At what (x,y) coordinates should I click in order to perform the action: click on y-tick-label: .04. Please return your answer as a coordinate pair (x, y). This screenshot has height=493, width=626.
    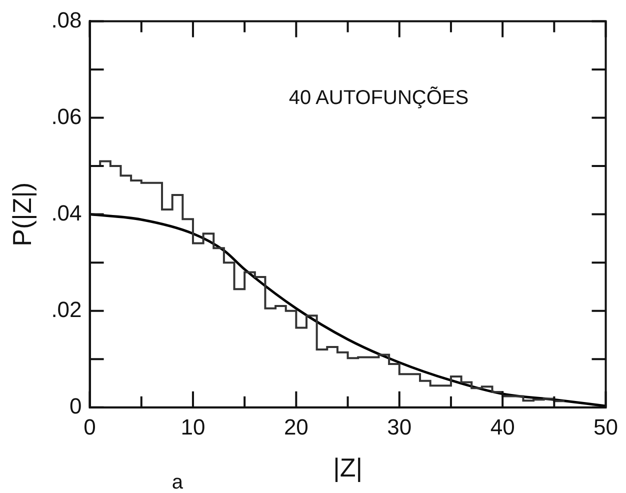
    Looking at the image, I should click on (66, 213).